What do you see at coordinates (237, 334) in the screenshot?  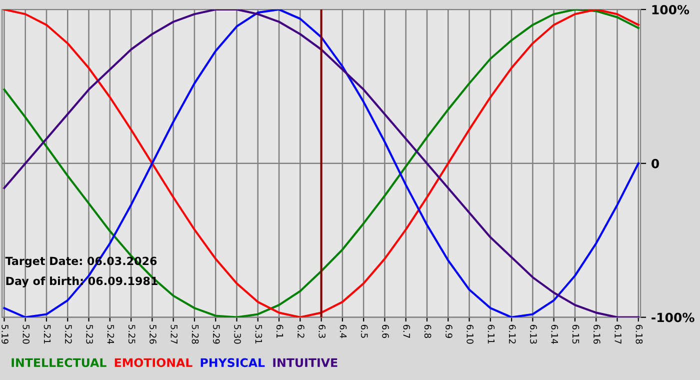 I see `x-tick-label: 5.30` at bounding box center [237, 334].